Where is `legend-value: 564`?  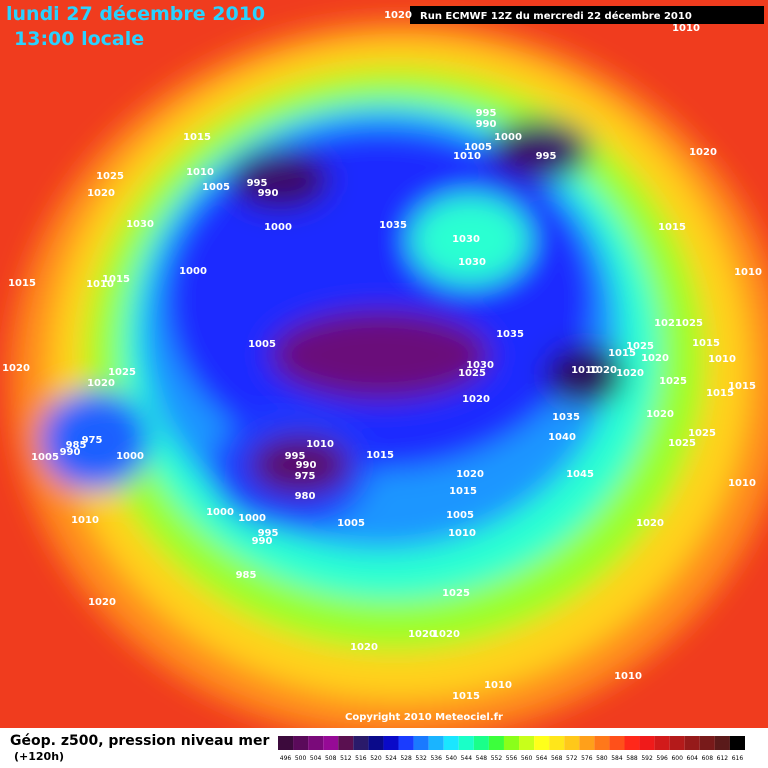
legend-value: 564 is located at coordinates (542, 758).